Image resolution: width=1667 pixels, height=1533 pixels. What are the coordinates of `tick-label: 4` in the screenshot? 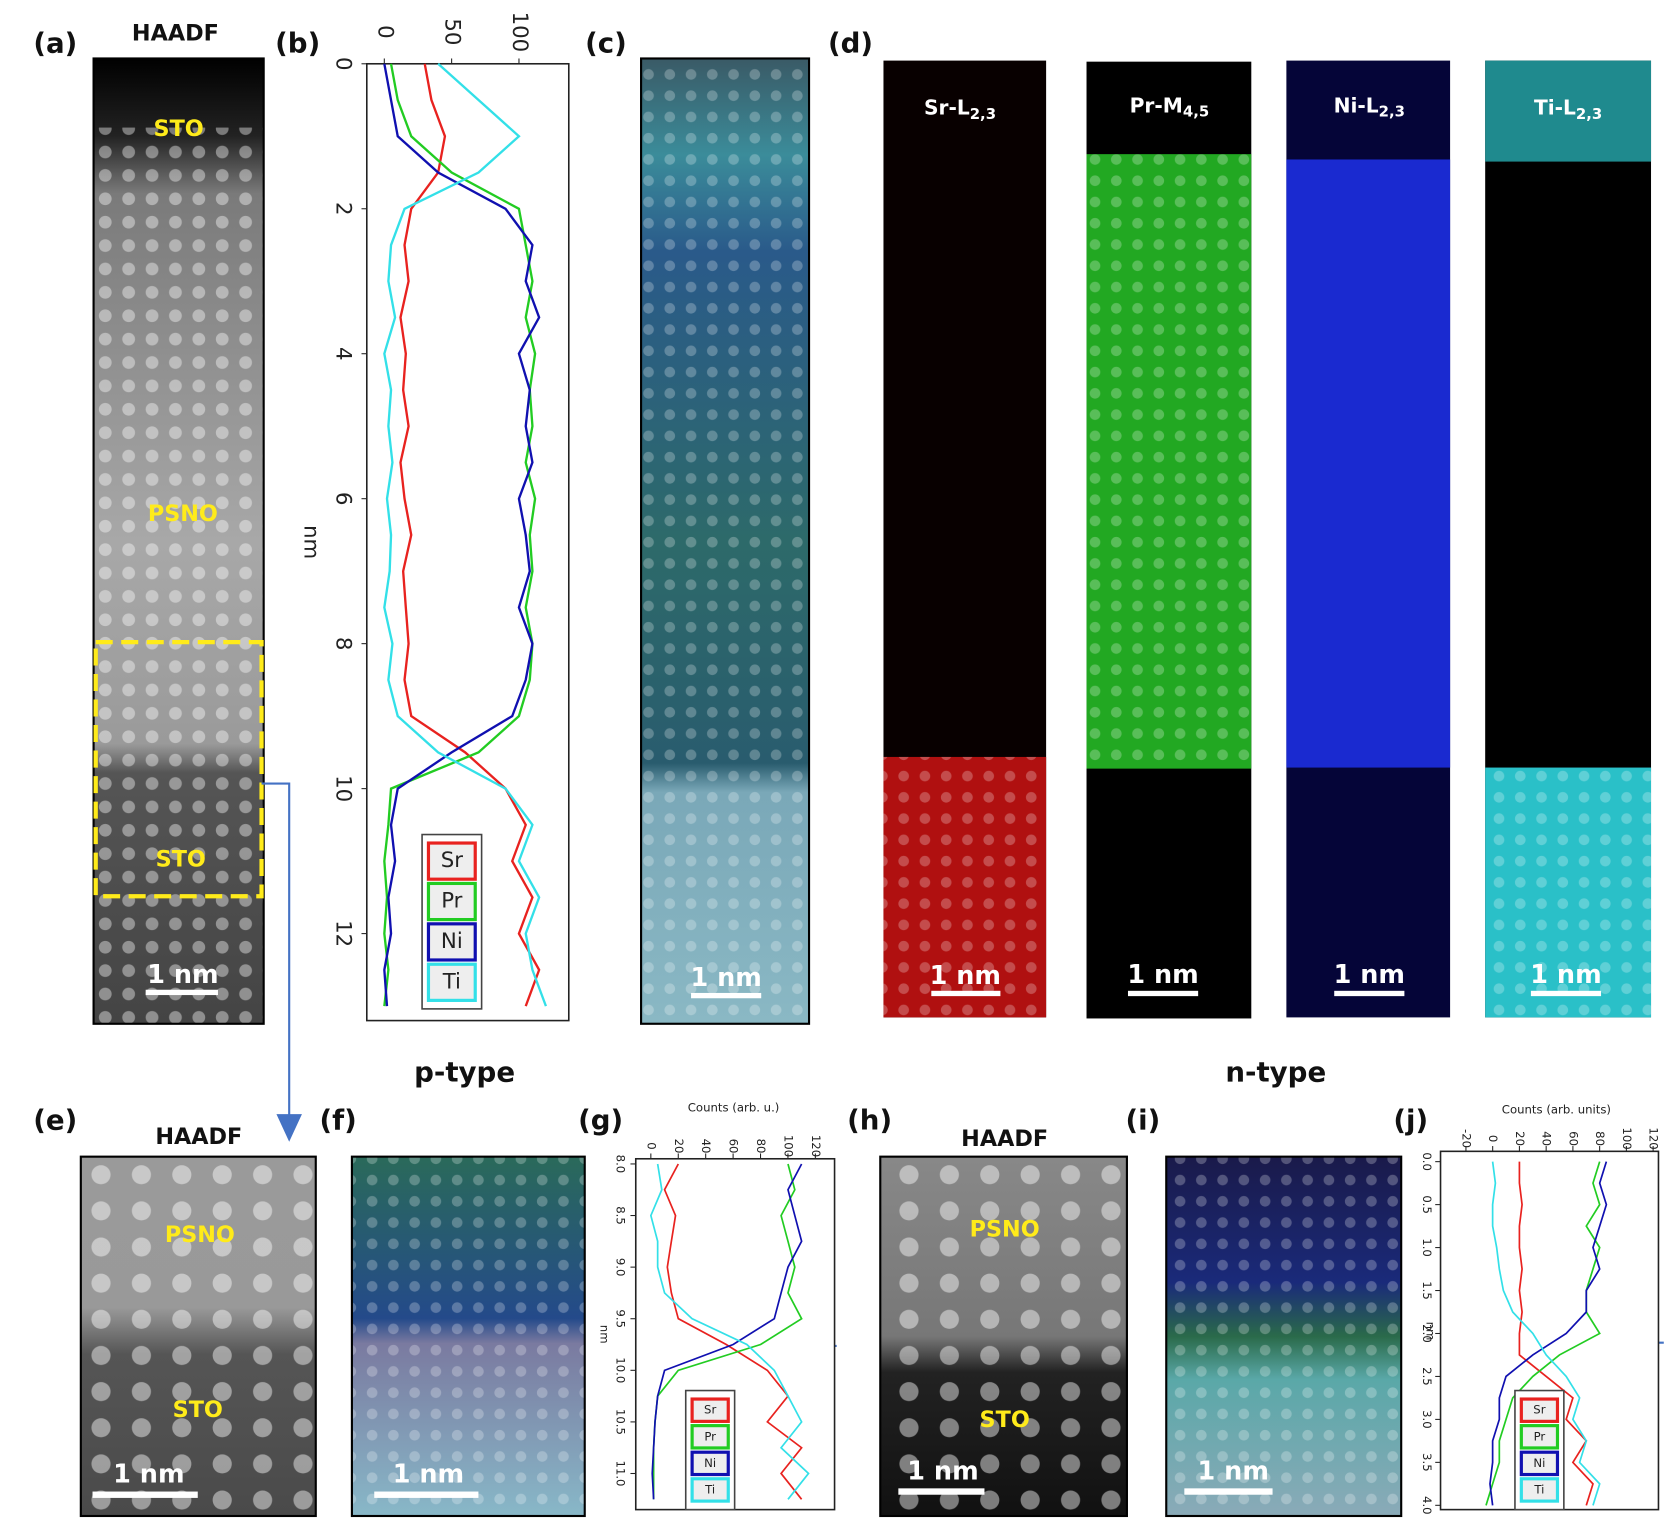 It's located at (342, 354).